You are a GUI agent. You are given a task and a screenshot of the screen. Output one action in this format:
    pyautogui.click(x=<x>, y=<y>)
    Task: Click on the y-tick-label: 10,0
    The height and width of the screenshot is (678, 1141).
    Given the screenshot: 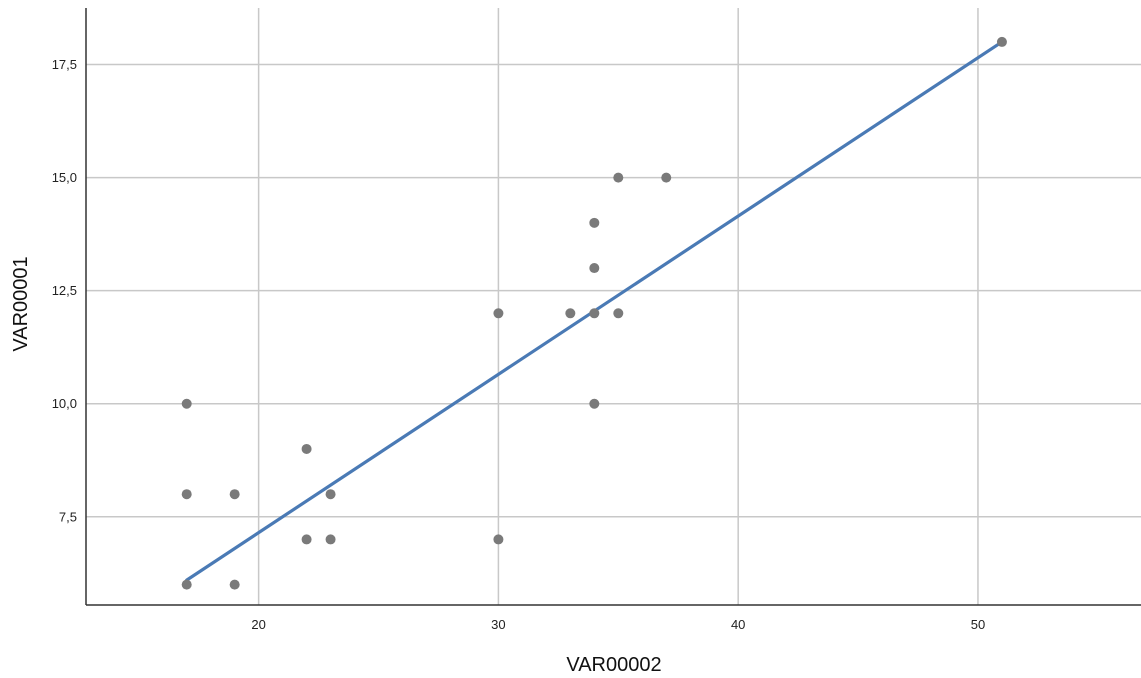 What is the action you would take?
    pyautogui.click(x=64, y=403)
    